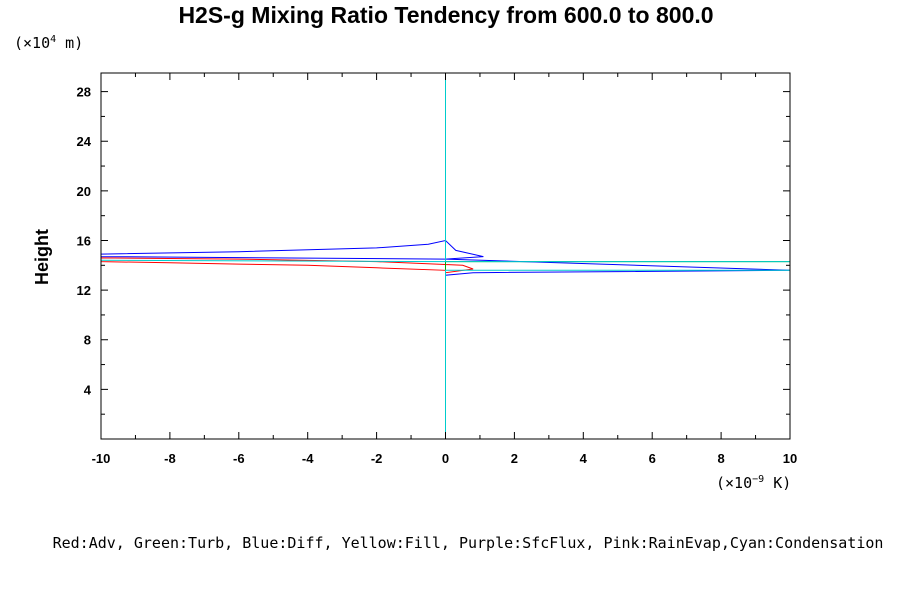 This screenshot has height=600, width=900. Describe the element at coordinates (101, 458) in the screenshot. I see `x-tick-label: -10` at that location.